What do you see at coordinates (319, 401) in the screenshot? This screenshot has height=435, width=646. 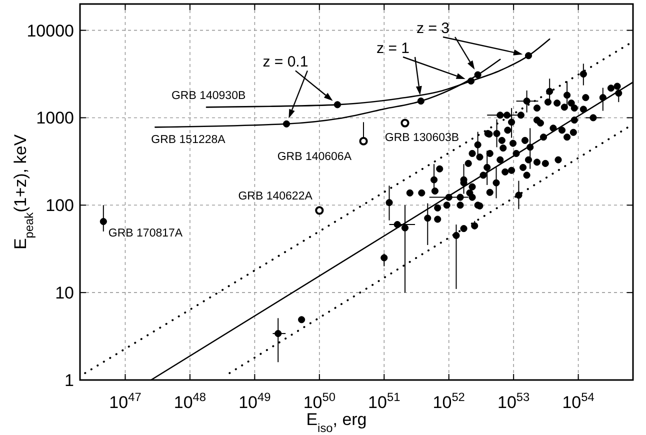 I see `x-tick-label: 10$^{50}$` at bounding box center [319, 401].